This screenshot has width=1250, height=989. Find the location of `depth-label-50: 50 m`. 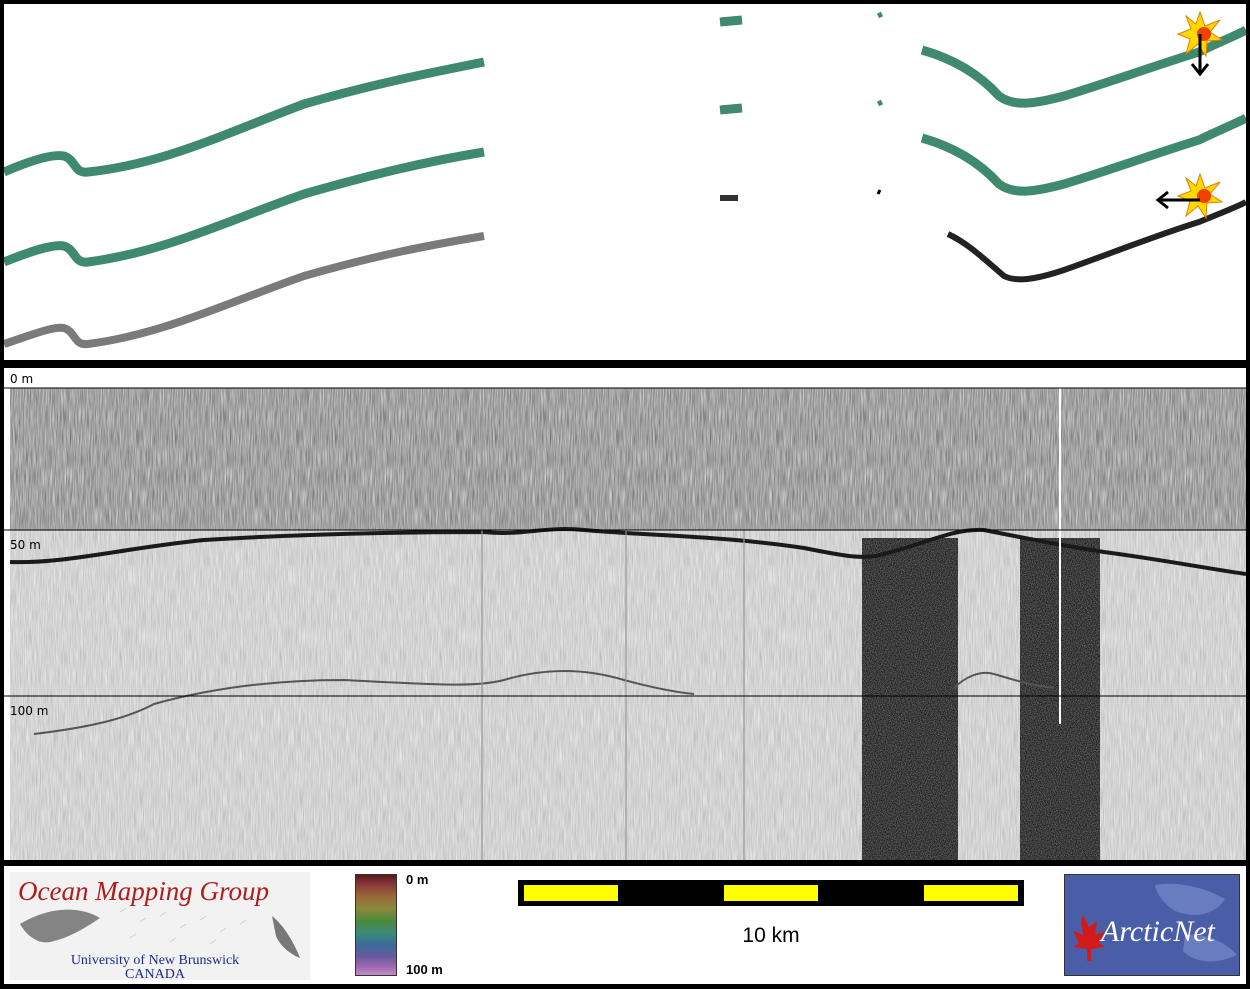

depth-label-50: 50 m is located at coordinates (25, 545).